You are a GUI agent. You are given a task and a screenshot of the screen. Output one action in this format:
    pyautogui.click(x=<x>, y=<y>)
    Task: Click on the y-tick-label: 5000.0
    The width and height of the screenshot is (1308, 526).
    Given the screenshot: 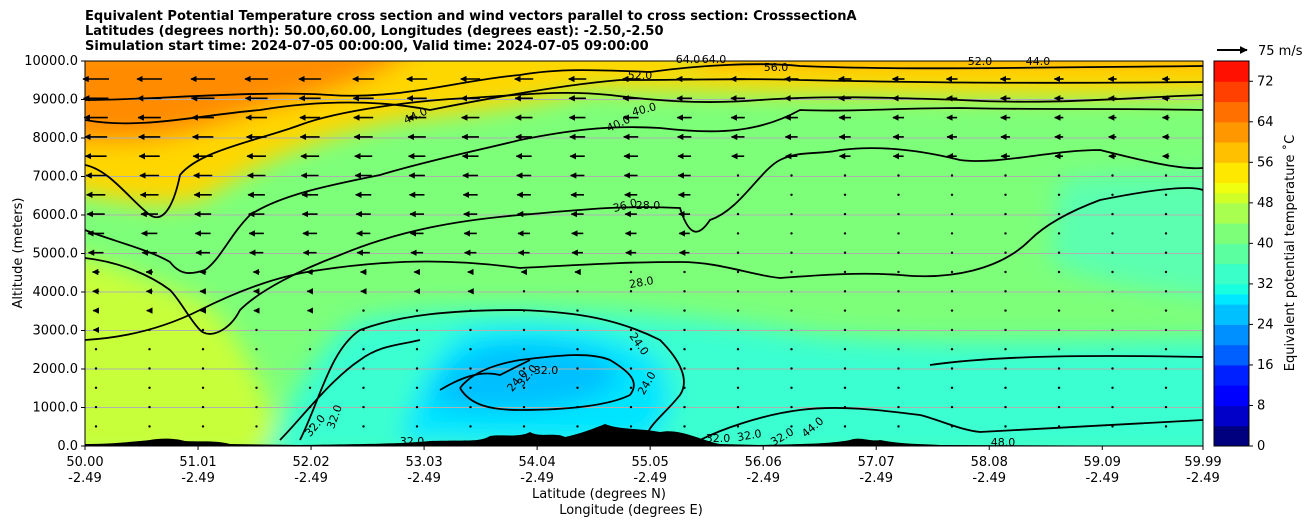 What is the action you would take?
    pyautogui.click(x=56, y=254)
    